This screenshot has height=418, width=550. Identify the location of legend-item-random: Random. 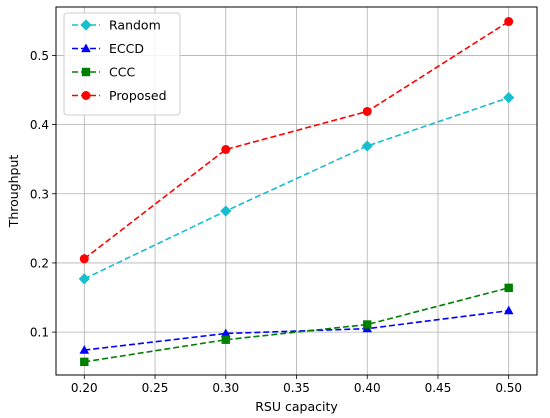
(116, 25).